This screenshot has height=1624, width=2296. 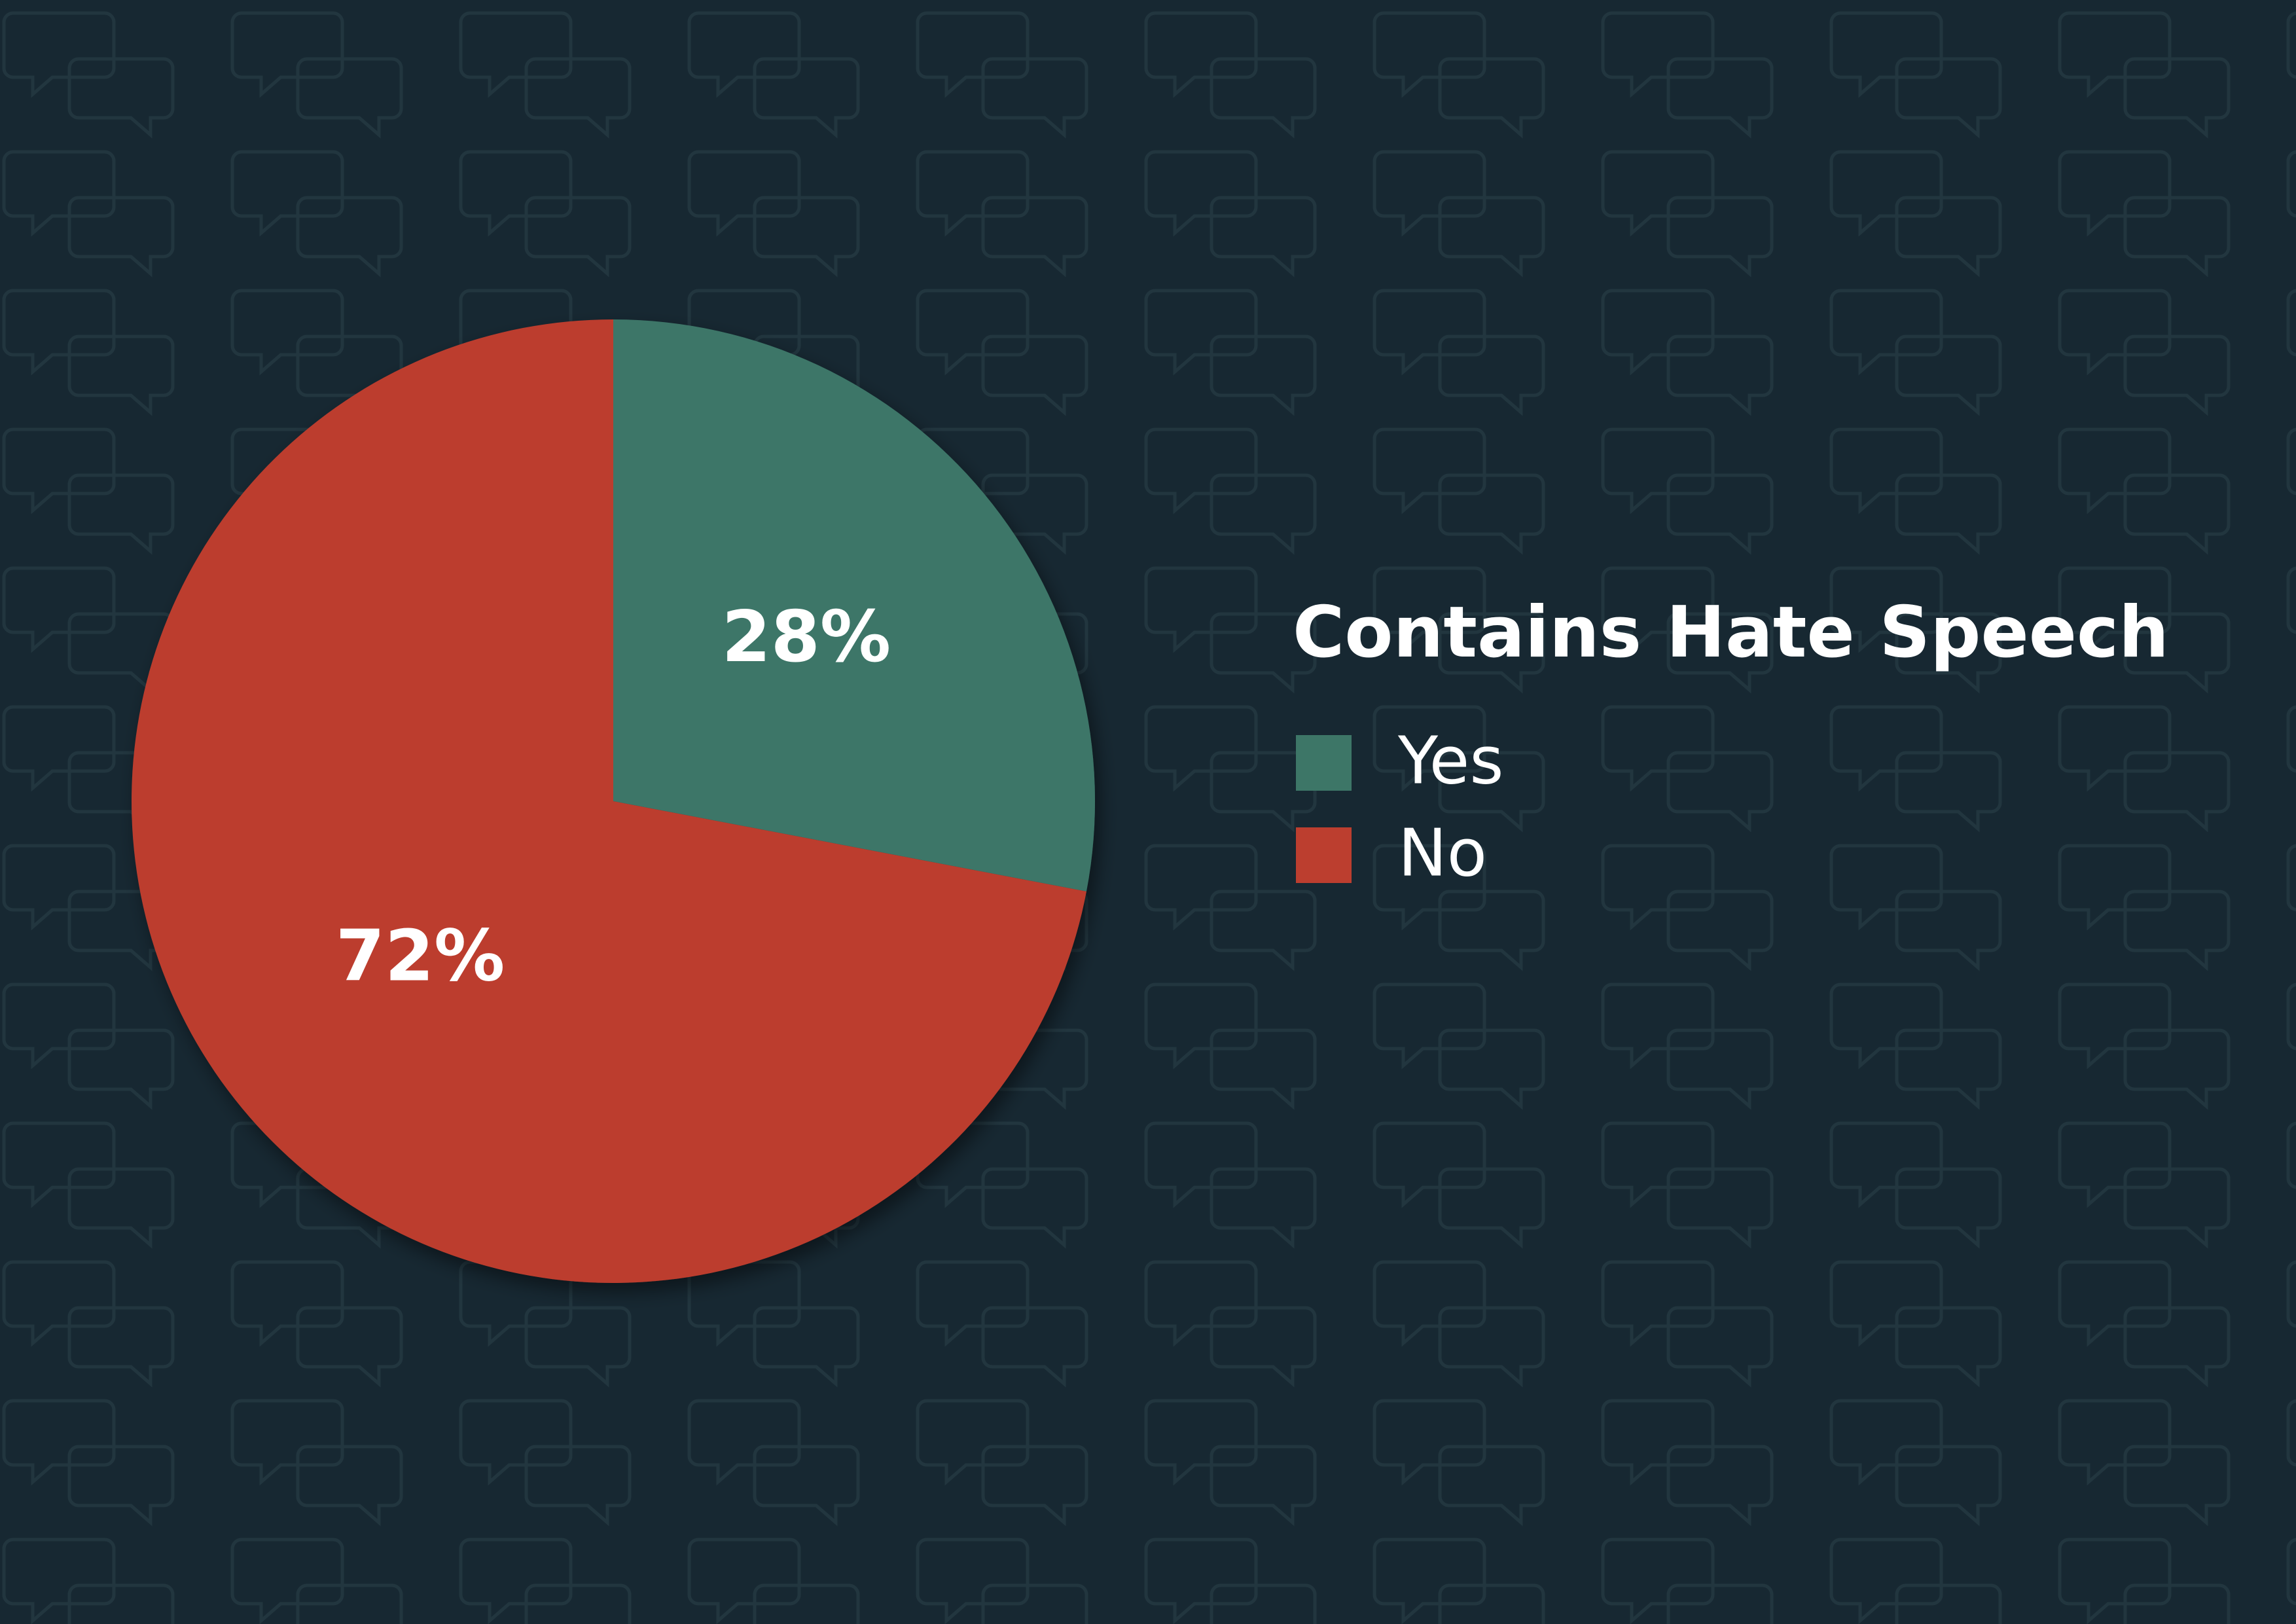 I want to click on pie-slice, so click(x=854, y=605).